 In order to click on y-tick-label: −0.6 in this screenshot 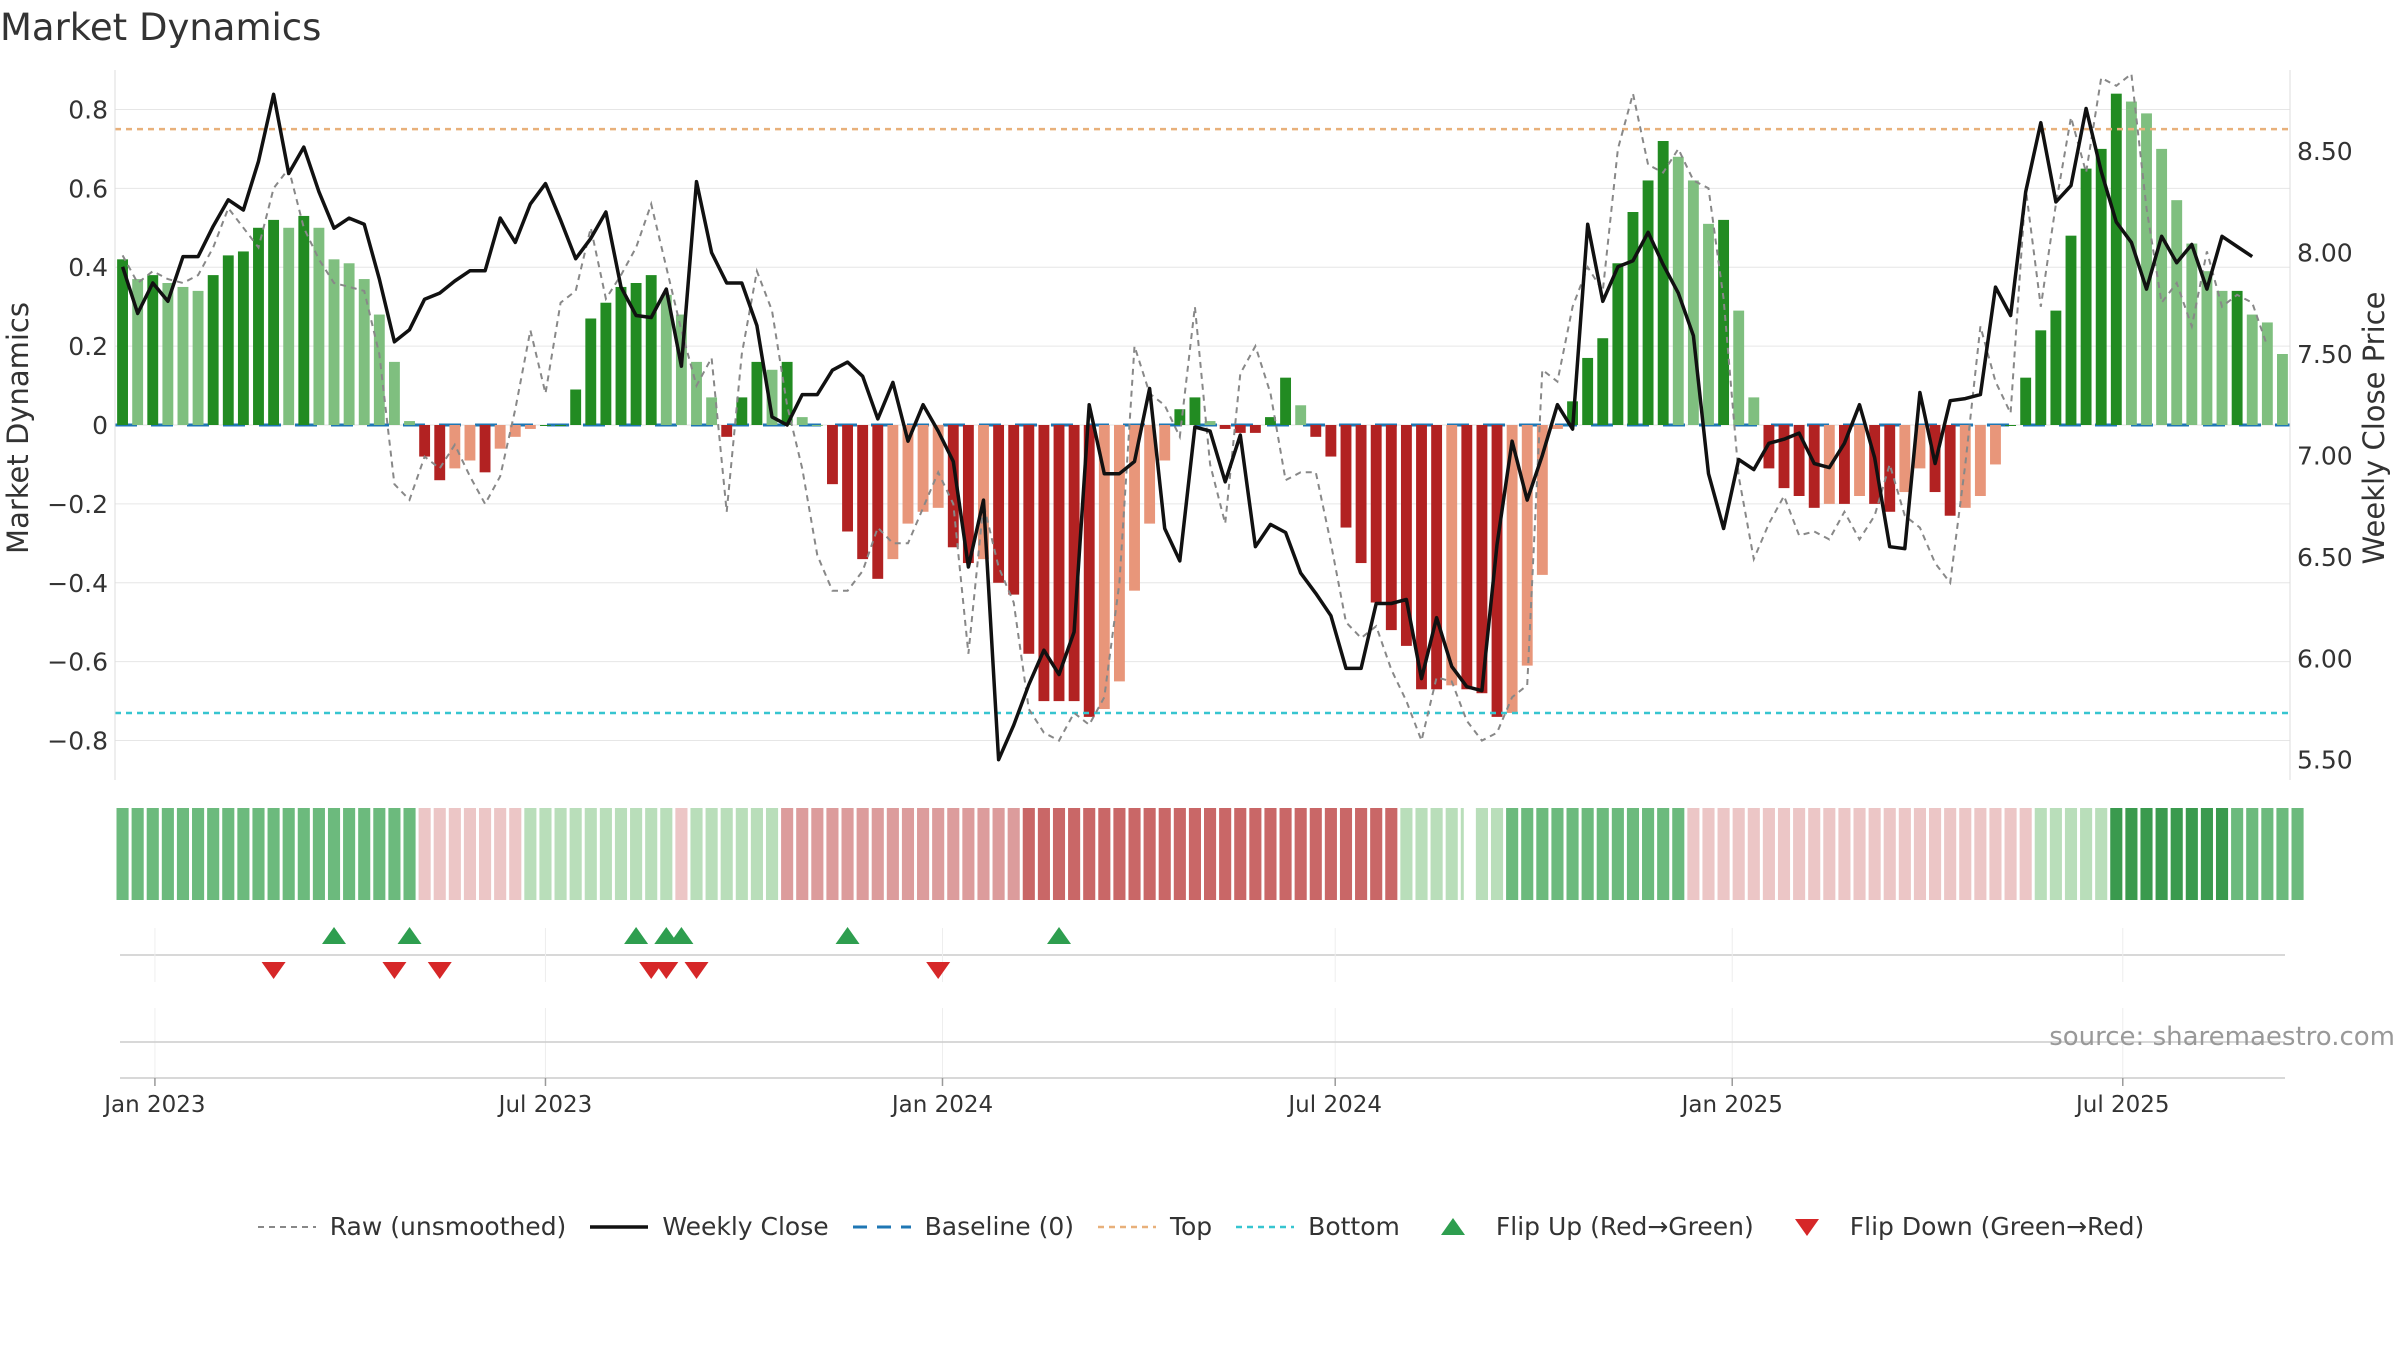, I will do `click(77, 662)`.